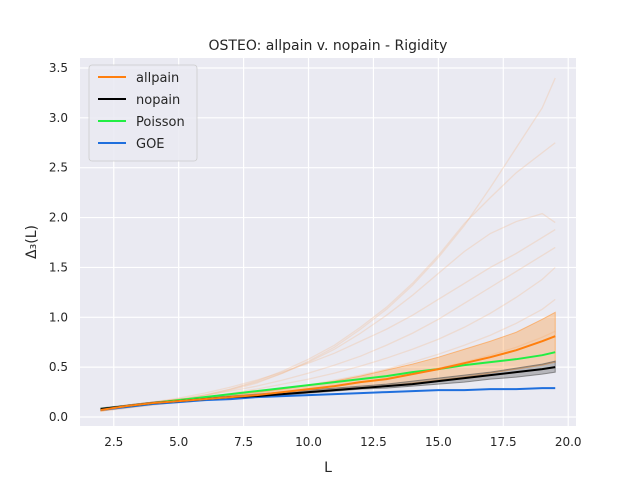 Image resolution: width=640 pixels, height=480 pixels. I want to click on allpain-line, so click(328, 373).